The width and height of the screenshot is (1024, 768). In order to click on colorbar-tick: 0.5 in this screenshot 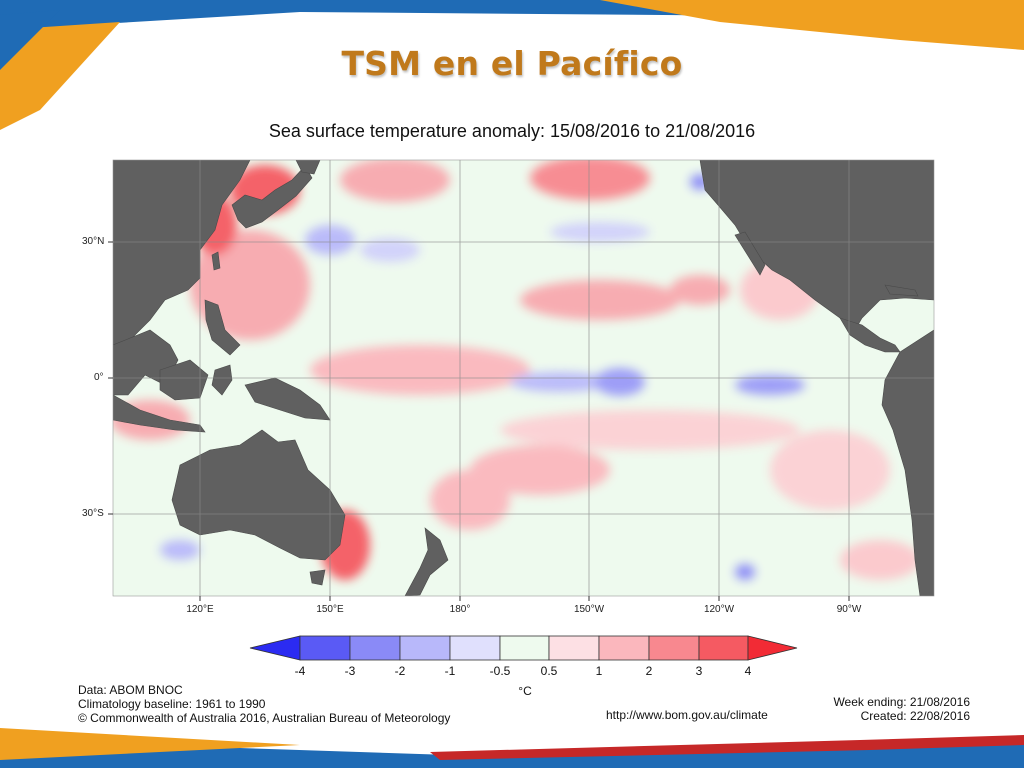, I will do `click(549, 671)`.